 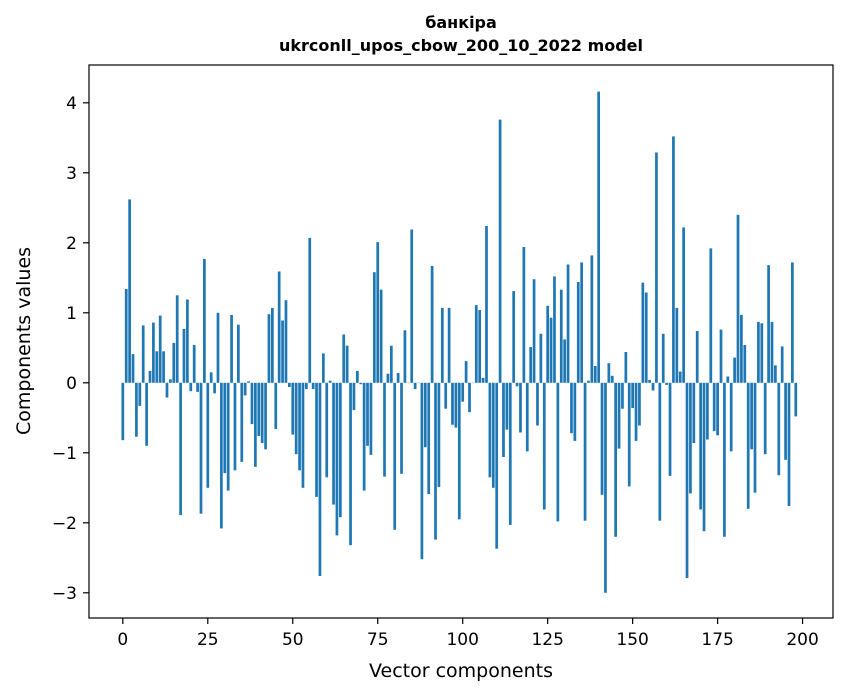 I want to click on x-tick-label: 75, so click(x=378, y=640).